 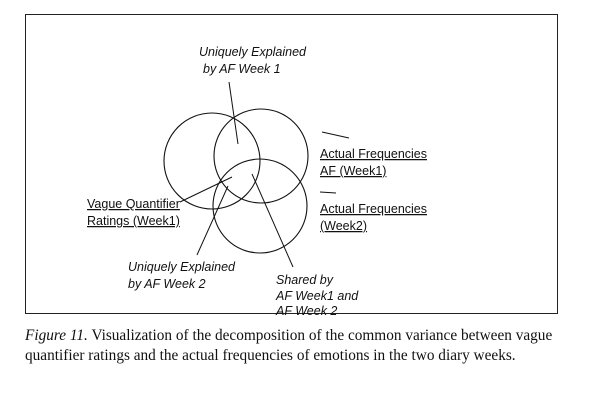 What do you see at coordinates (133, 221) in the screenshot?
I see `label-vague-quantifier-line2: Ratings (Week1)` at bounding box center [133, 221].